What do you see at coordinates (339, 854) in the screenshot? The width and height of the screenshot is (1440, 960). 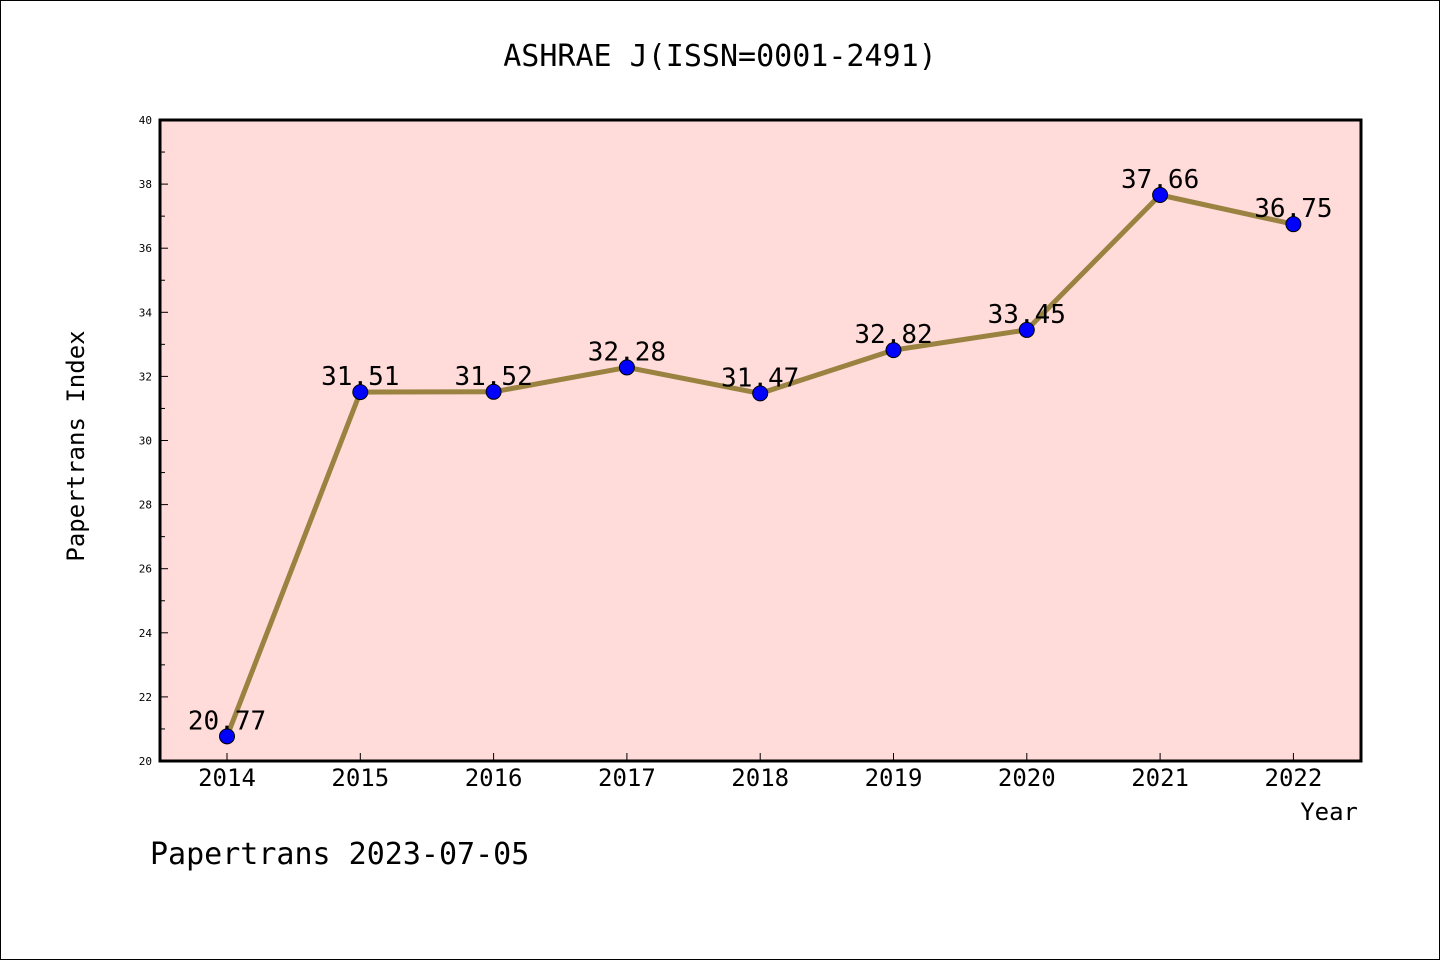 I see `footer-text: Papertrans 2023-07-05` at bounding box center [339, 854].